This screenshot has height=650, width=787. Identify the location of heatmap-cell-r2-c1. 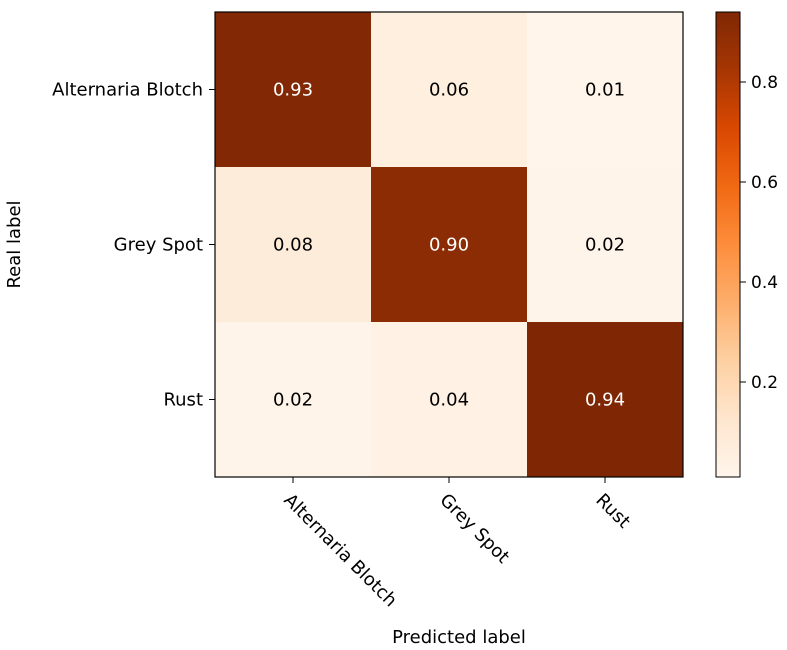
(449, 400).